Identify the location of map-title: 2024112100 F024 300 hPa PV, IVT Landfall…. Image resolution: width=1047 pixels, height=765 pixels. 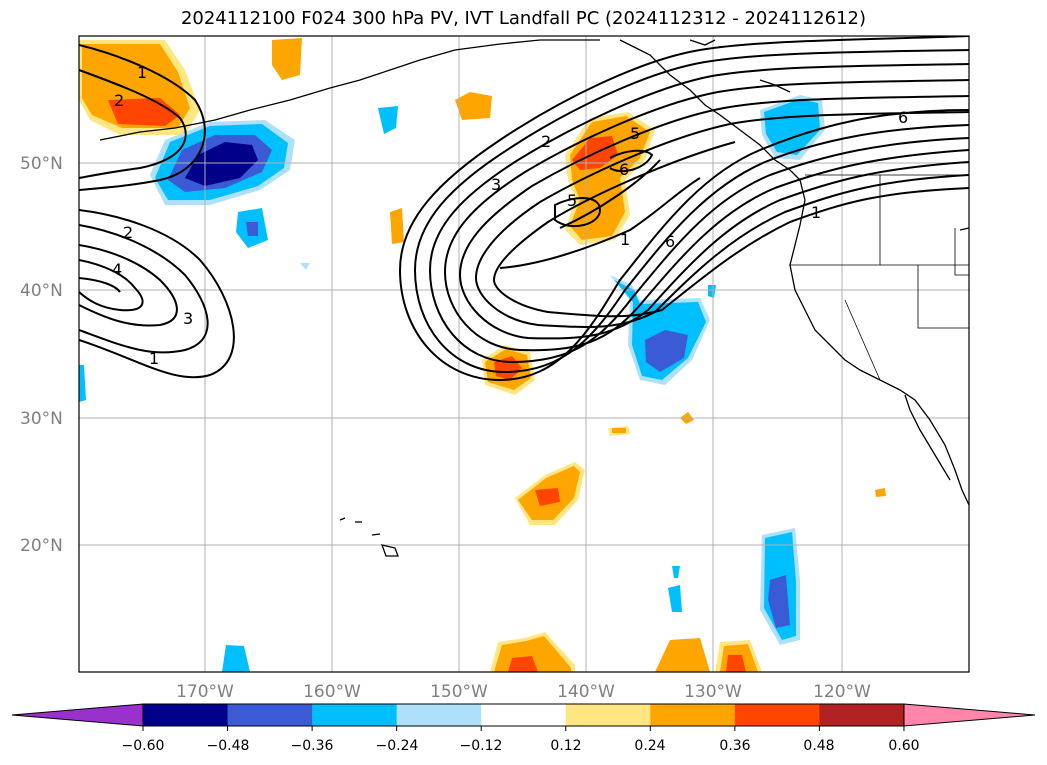
(523, 18).